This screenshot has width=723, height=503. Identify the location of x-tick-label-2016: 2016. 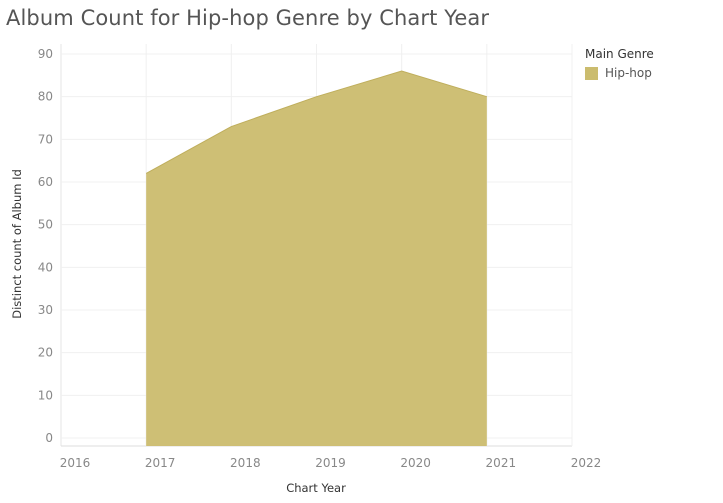
(75, 463).